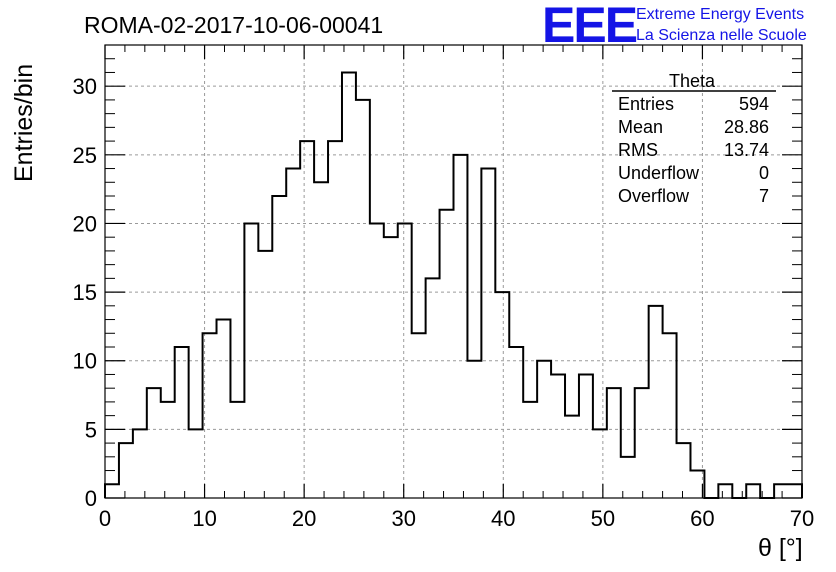  What do you see at coordinates (204, 518) in the screenshot?
I see `x-tick-label: 10` at bounding box center [204, 518].